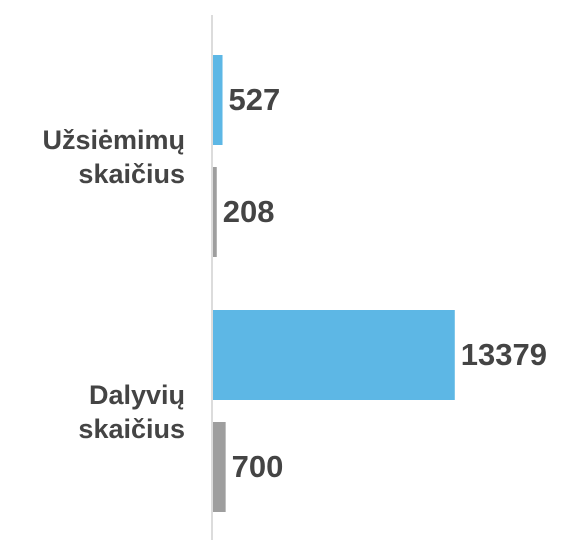 The height and width of the screenshot is (542, 567). I want to click on value-label: 208, so click(249, 211).